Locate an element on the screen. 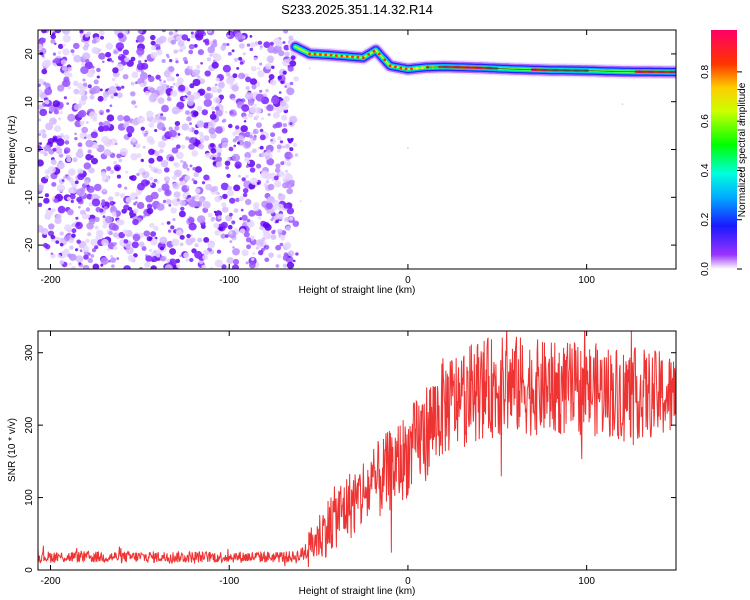 The width and height of the screenshot is (750, 600). spectrogram-y-label: Frequency (Hz) is located at coordinates (12, 150).